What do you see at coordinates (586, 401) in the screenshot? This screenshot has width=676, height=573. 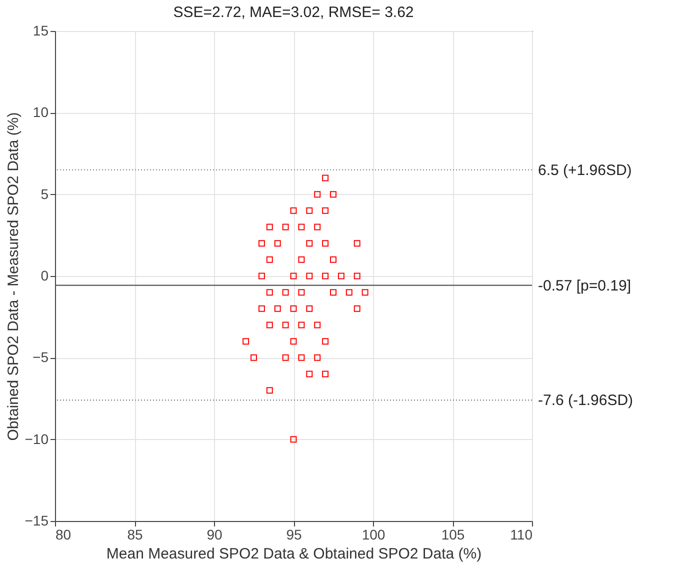 I see `ref-line-label: -7.6 (-1.96SD)` at bounding box center [586, 401].